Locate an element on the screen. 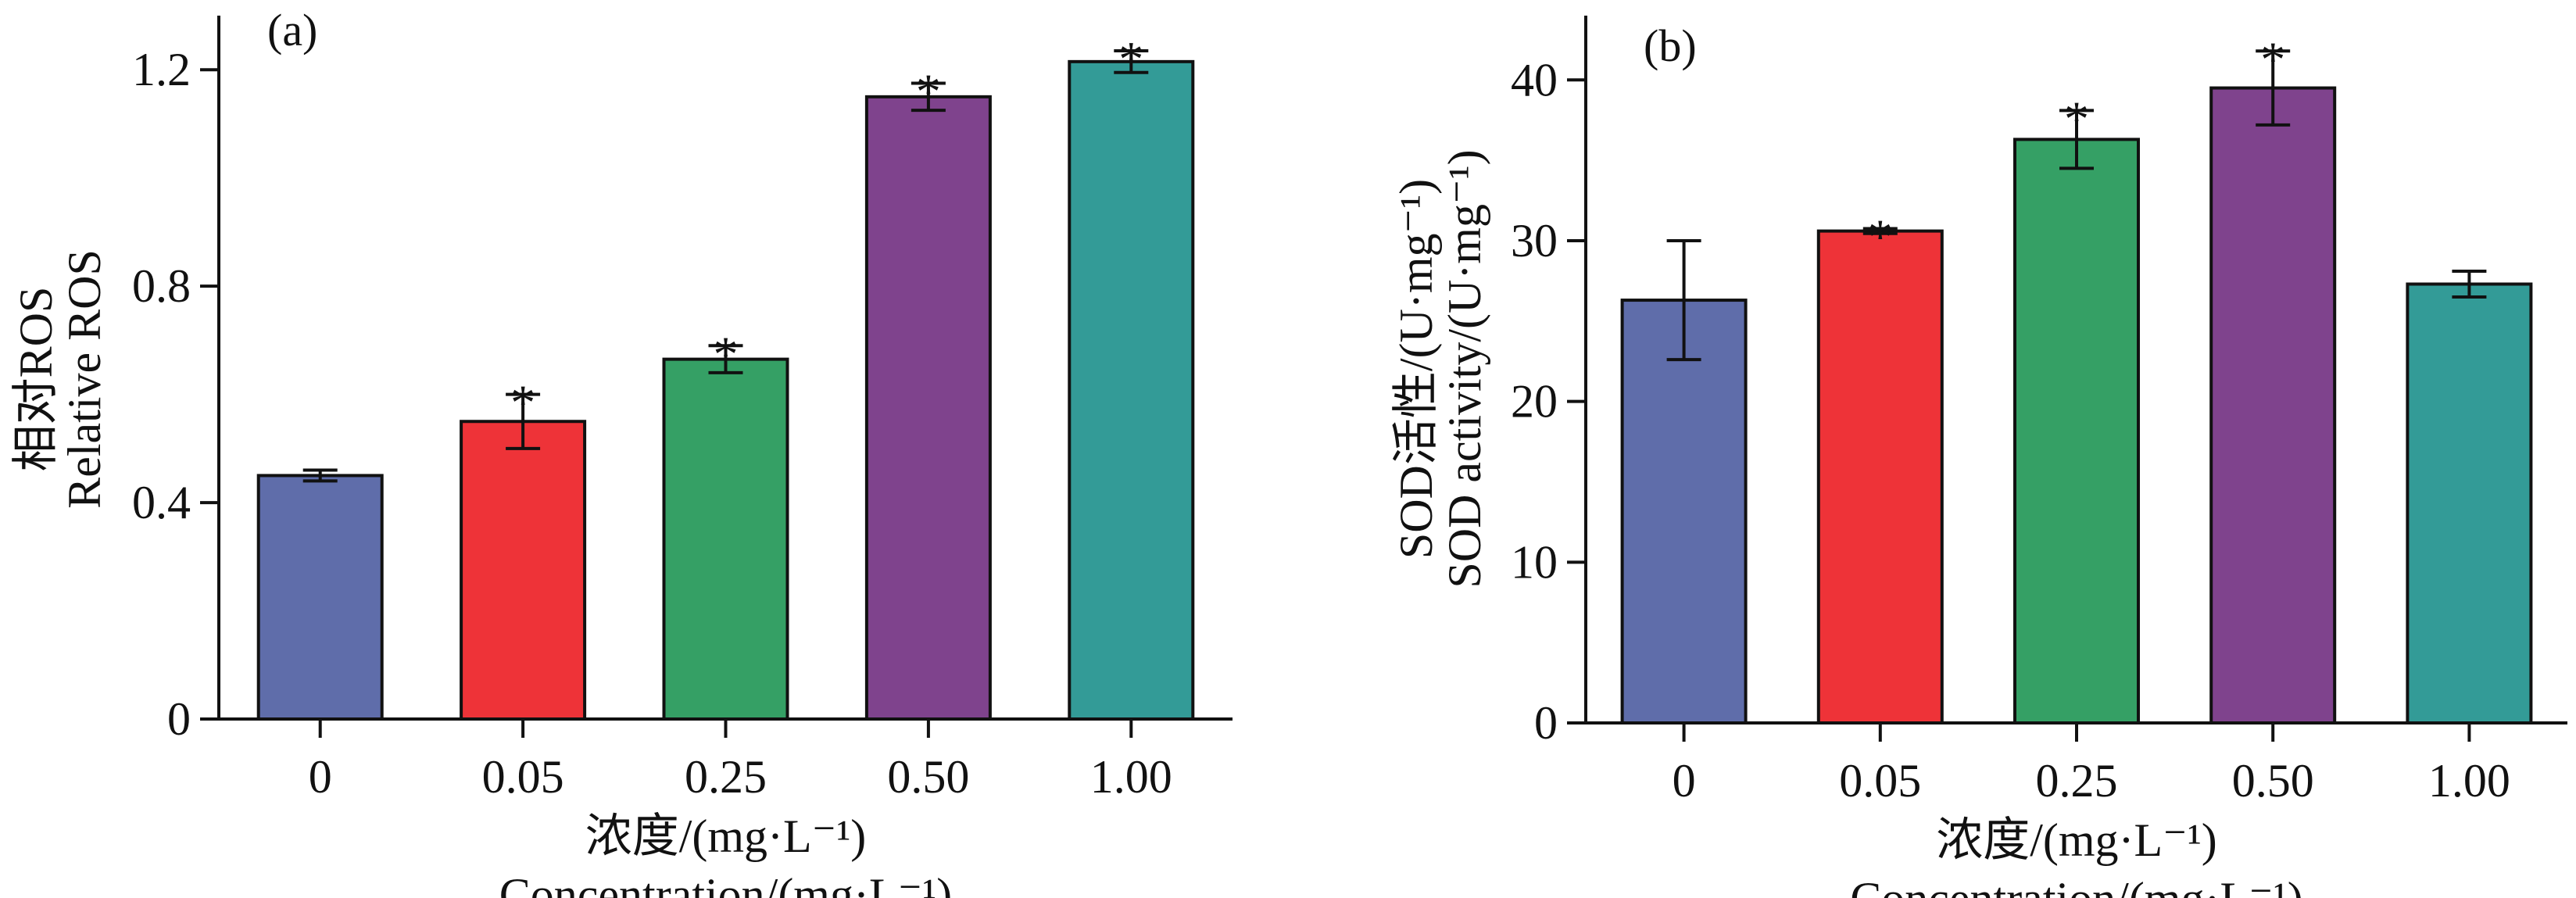 The height and width of the screenshot is (898, 2576). y-tick-label: 0.8 is located at coordinates (161, 286).